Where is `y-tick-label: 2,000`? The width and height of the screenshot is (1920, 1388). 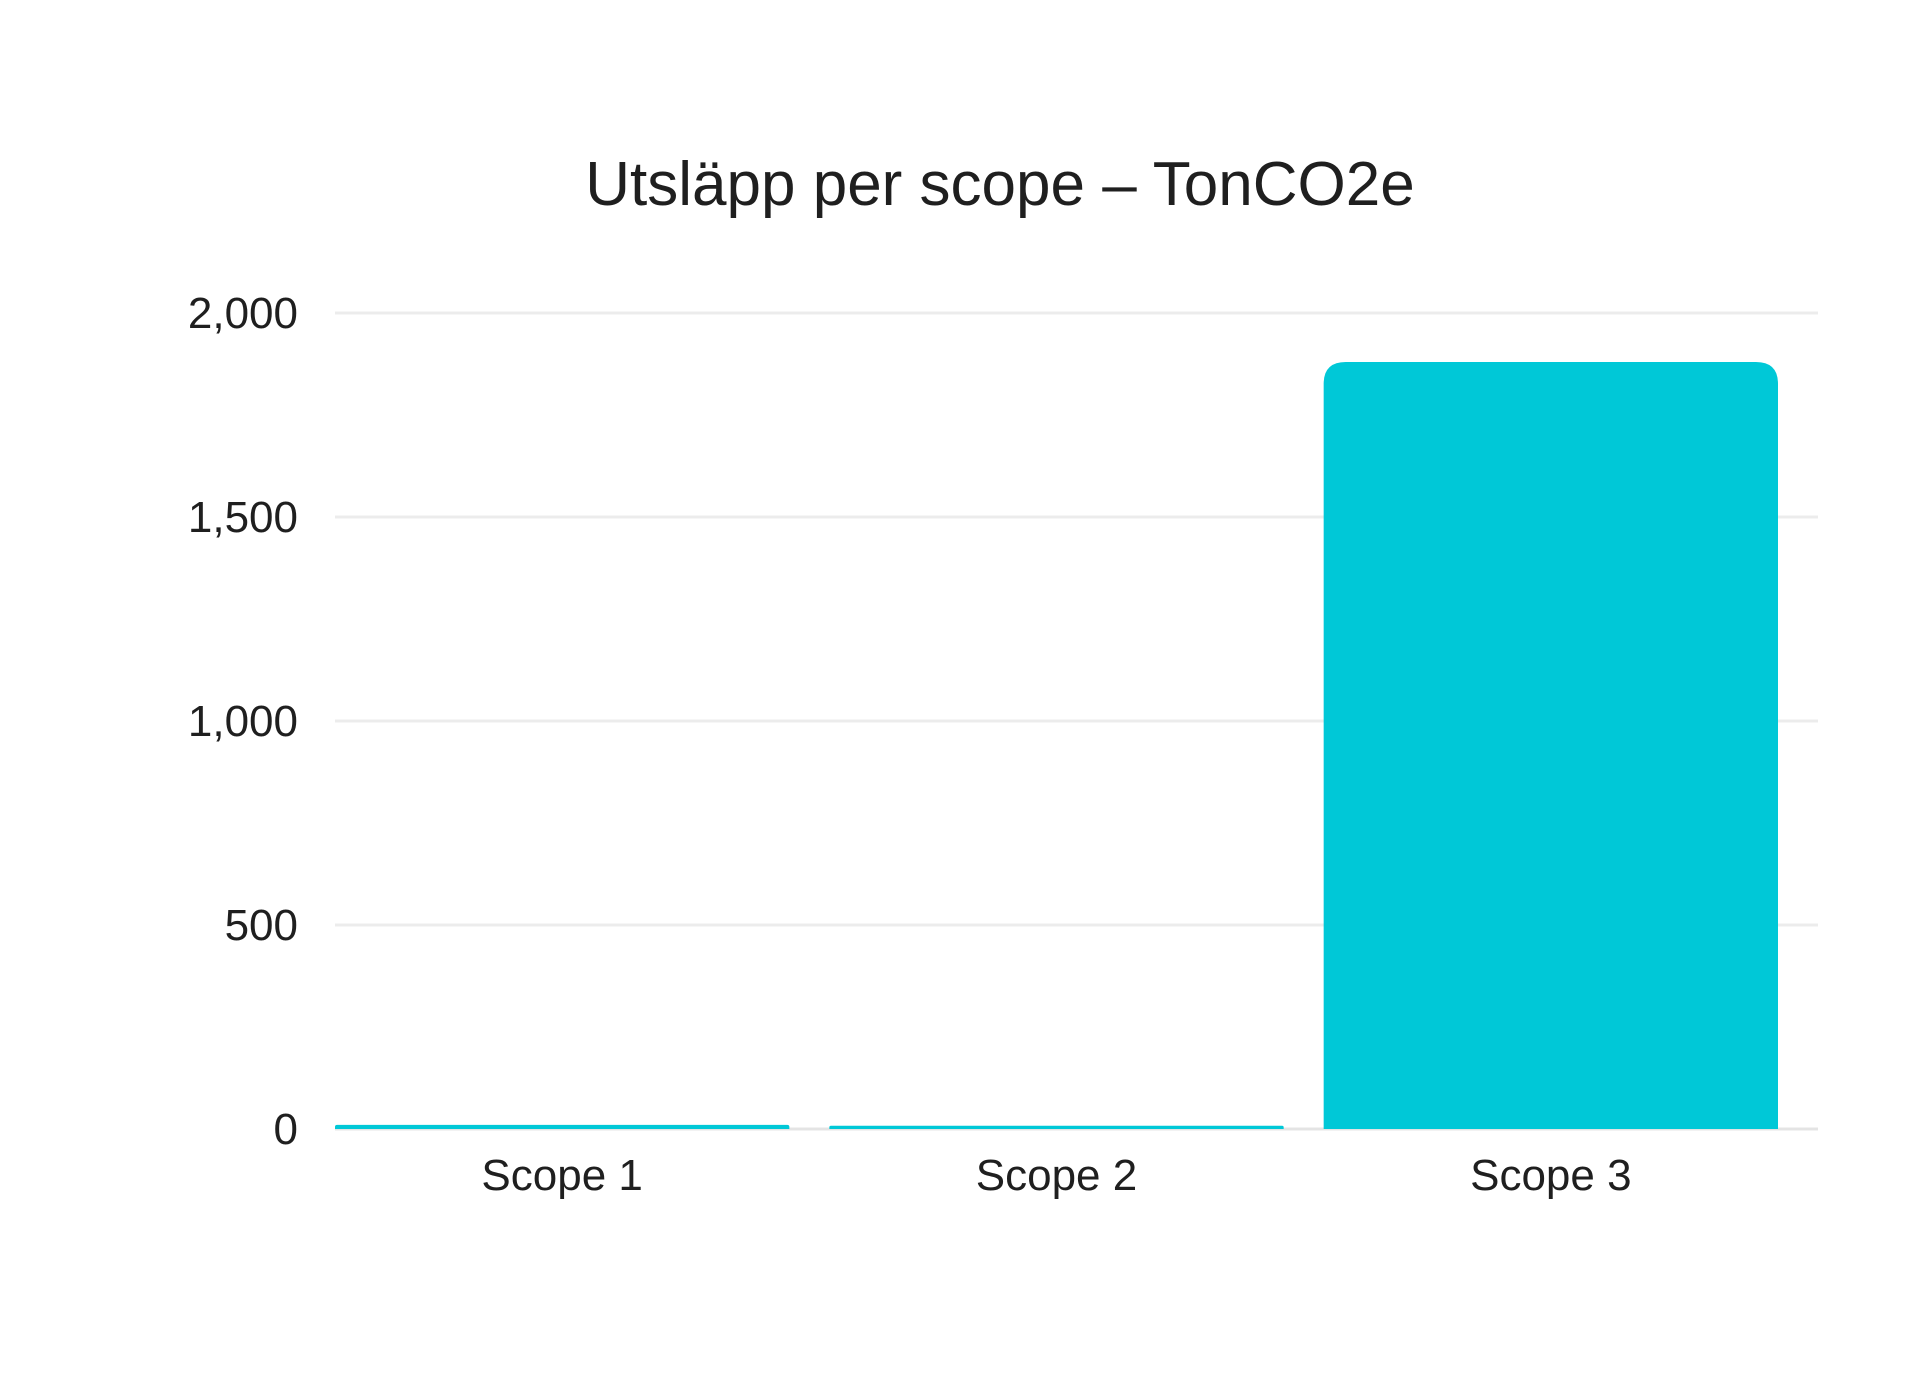 y-tick-label: 2,000 is located at coordinates (243, 313).